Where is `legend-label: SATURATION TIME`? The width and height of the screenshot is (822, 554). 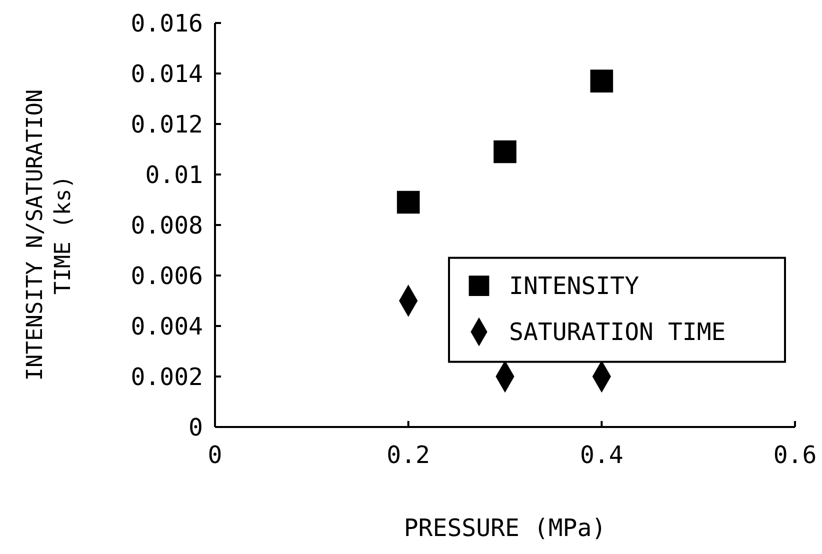
legend-label: SATURATION TIME is located at coordinates (617, 332).